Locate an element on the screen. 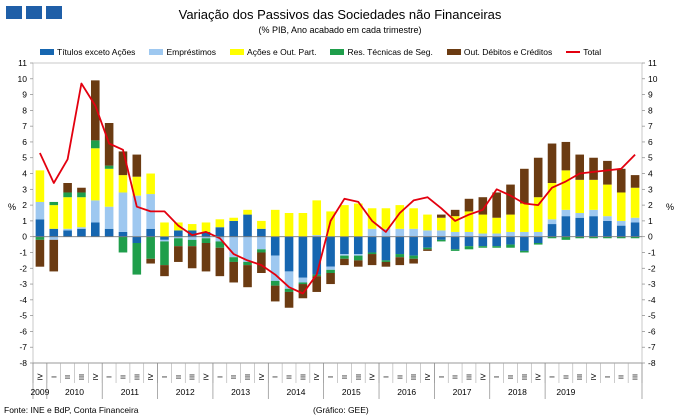 Image resolution: width=680 pixels, height=419 pixels. y-tick-label-right: 2 is located at coordinates (650, 205).